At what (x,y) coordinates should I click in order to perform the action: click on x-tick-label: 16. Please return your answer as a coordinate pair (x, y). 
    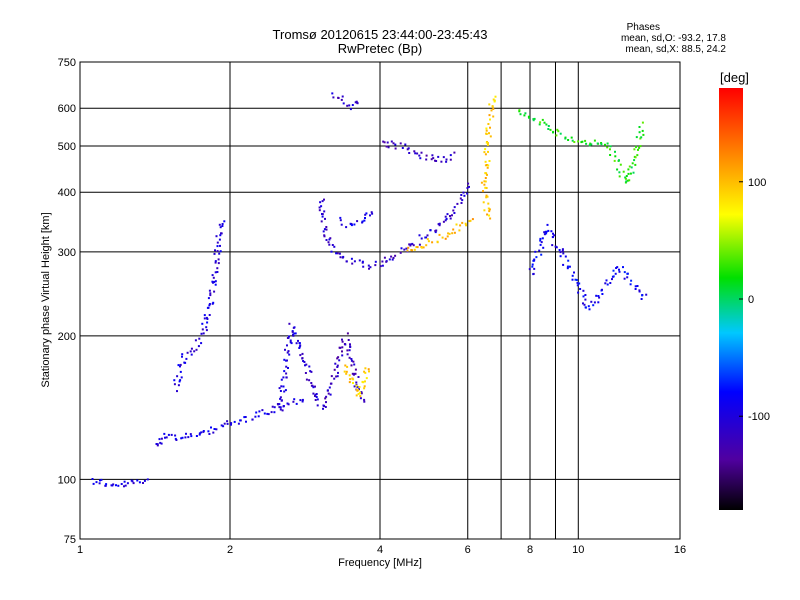
    Looking at the image, I should click on (680, 550).